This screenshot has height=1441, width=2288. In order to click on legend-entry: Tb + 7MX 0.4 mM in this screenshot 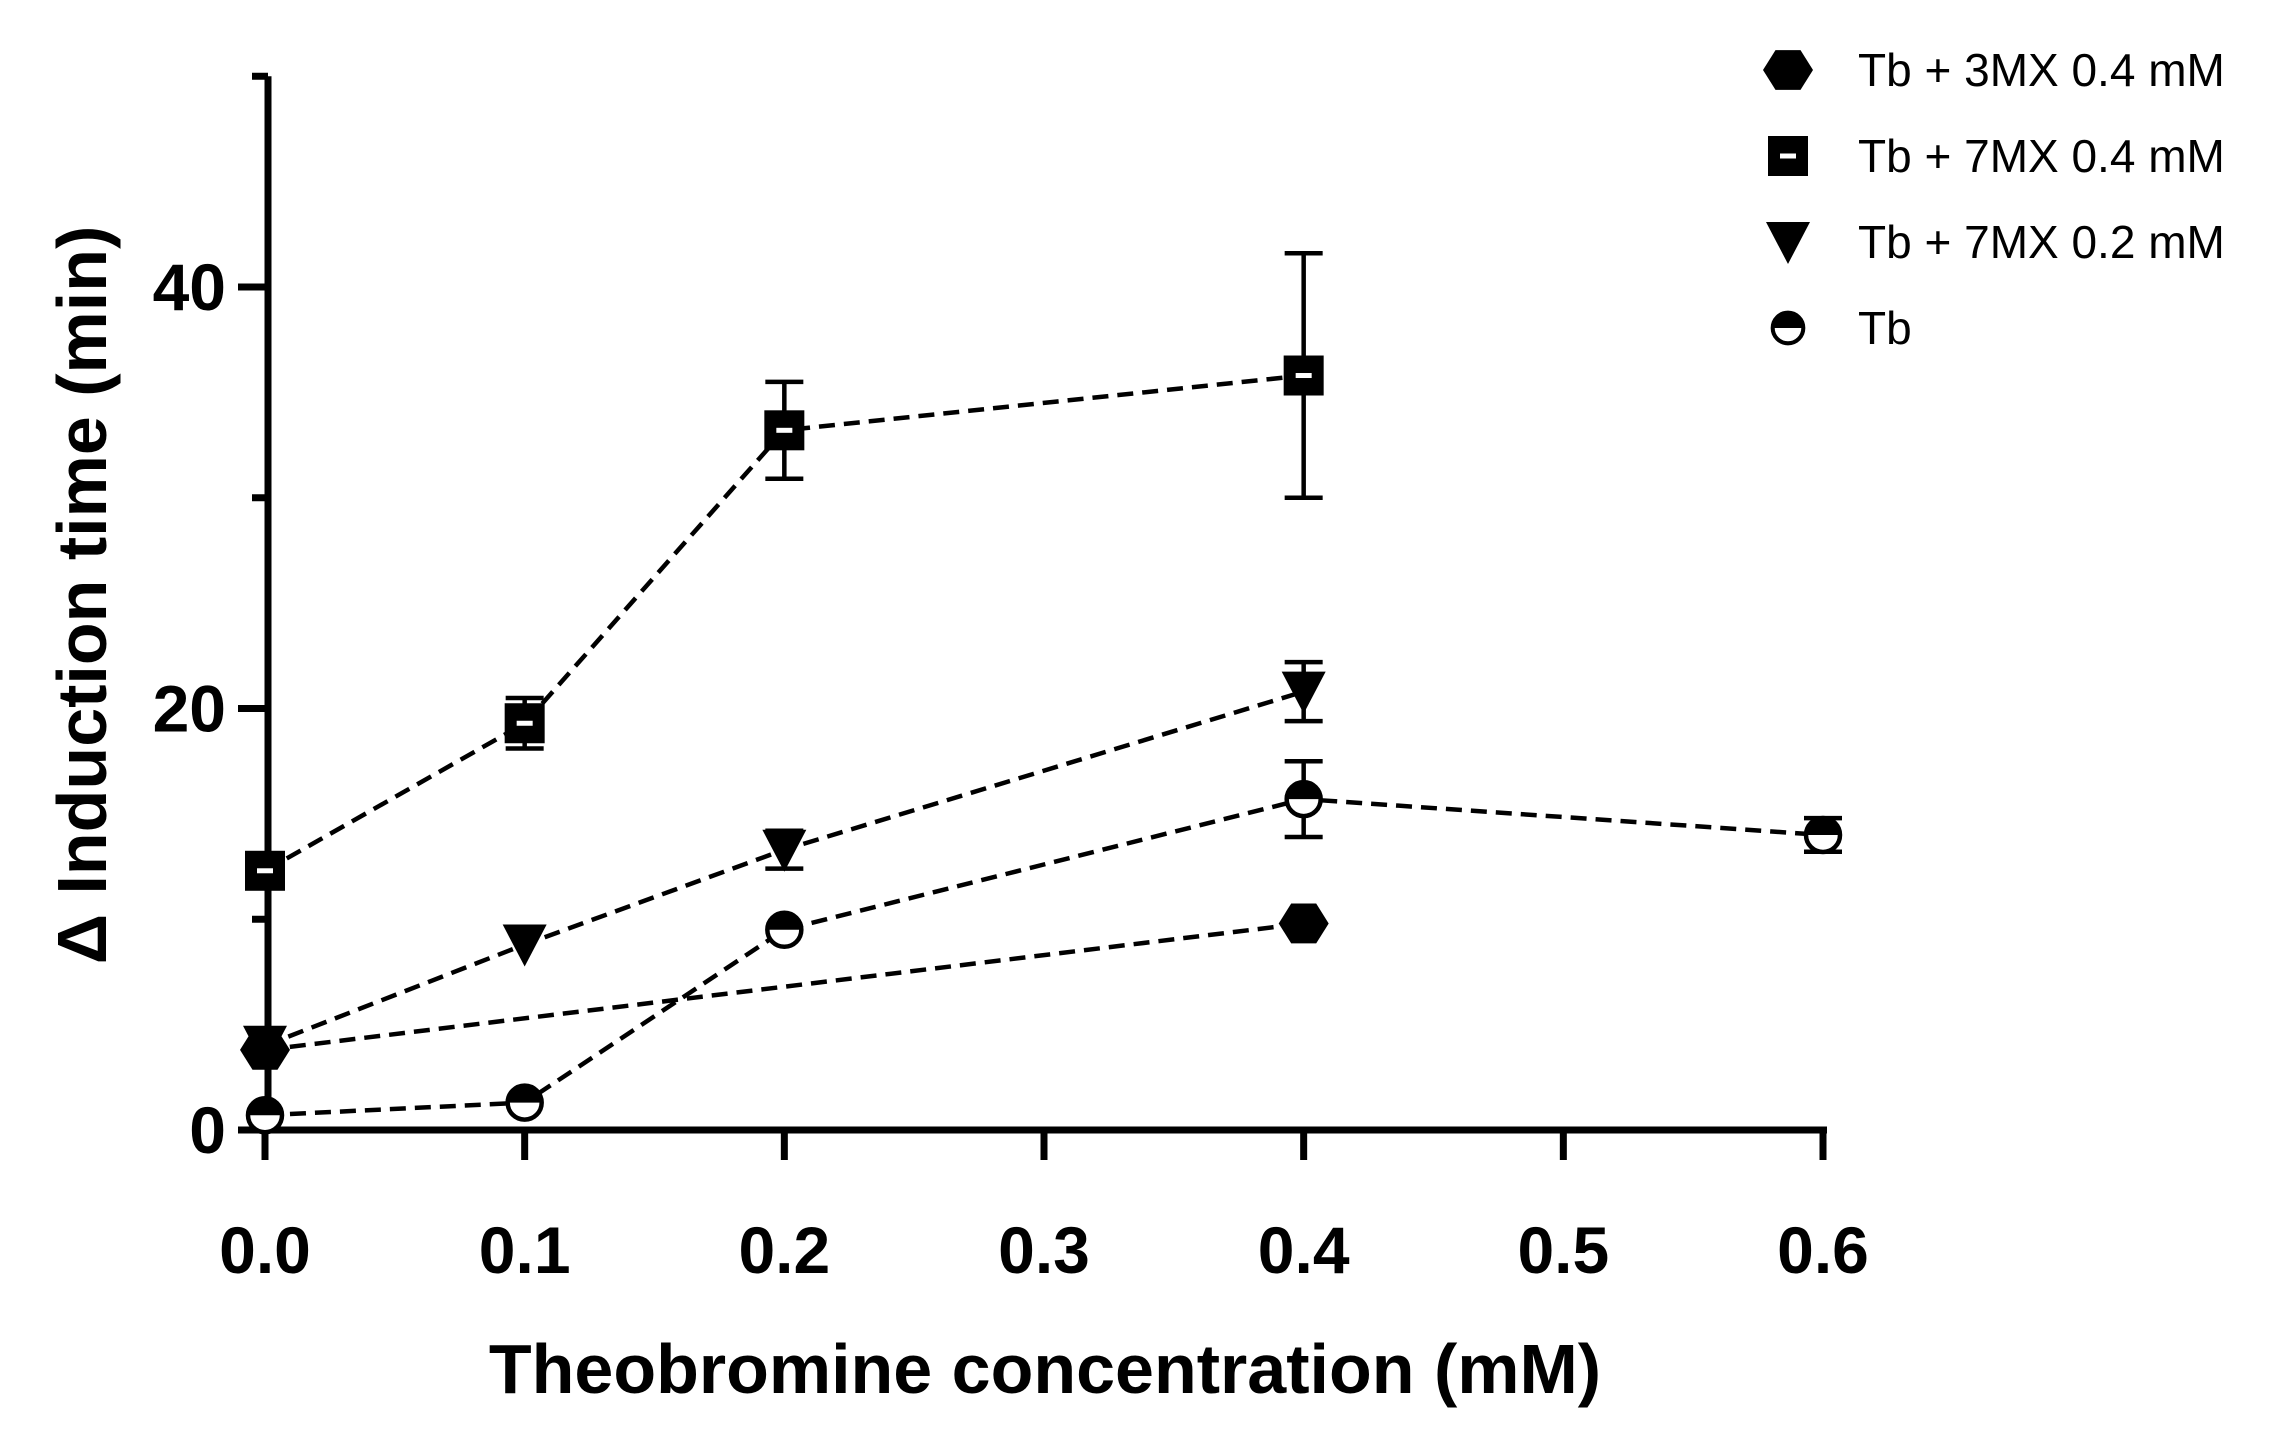, I will do `click(1996, 156)`.